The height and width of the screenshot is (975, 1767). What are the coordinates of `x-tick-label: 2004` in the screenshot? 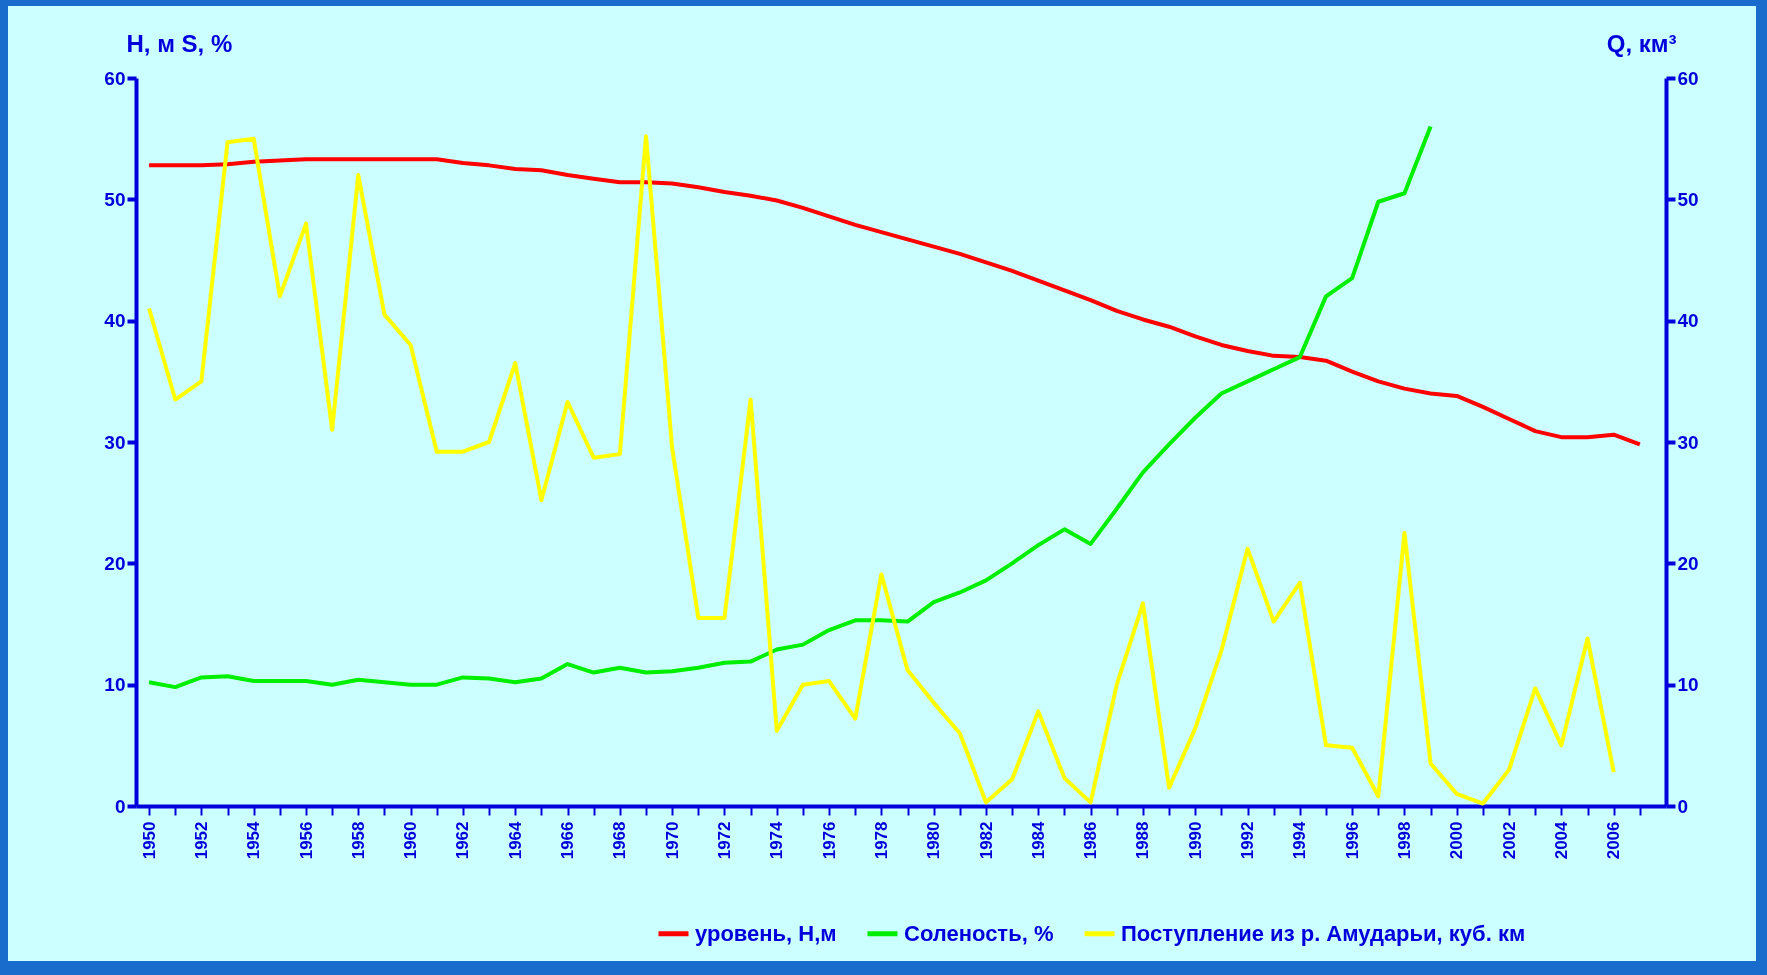 It's located at (1561, 840).